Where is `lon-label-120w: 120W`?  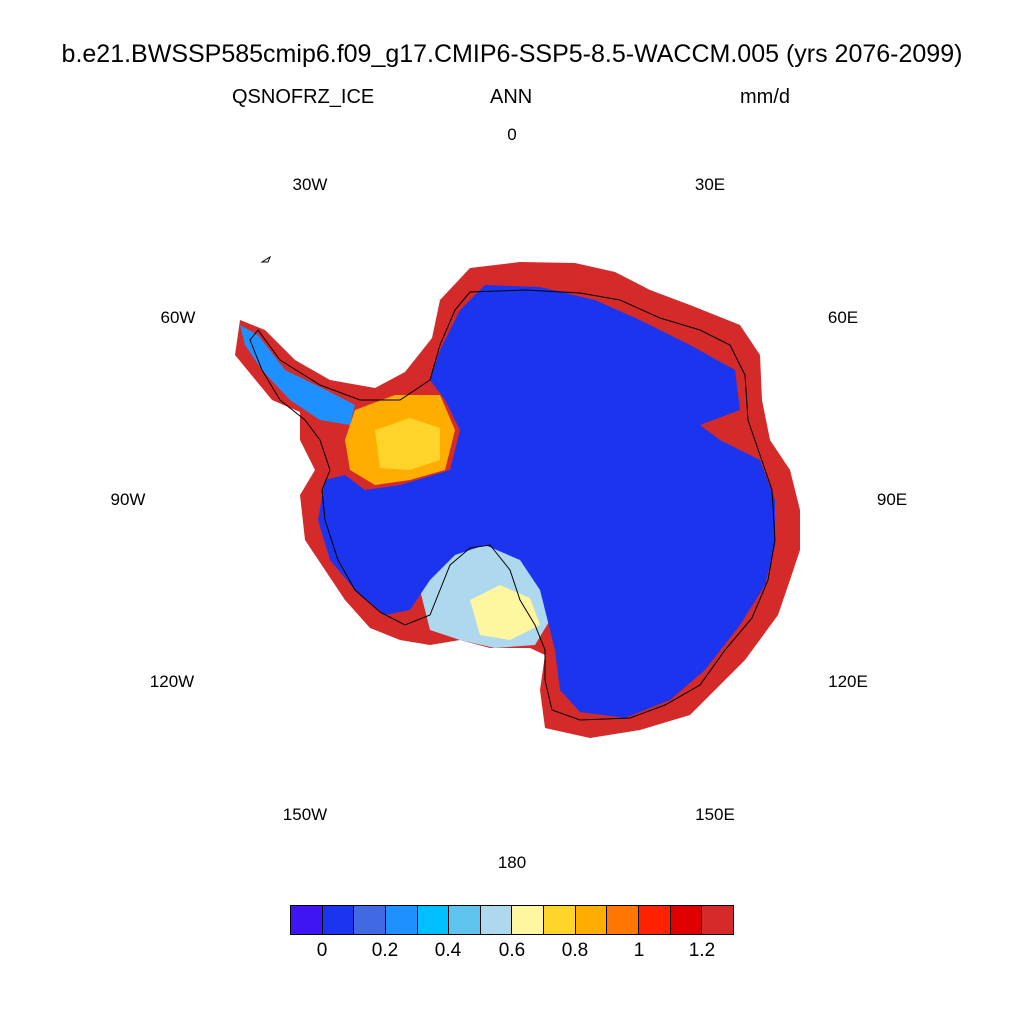 lon-label-120w: 120W is located at coordinates (172, 681).